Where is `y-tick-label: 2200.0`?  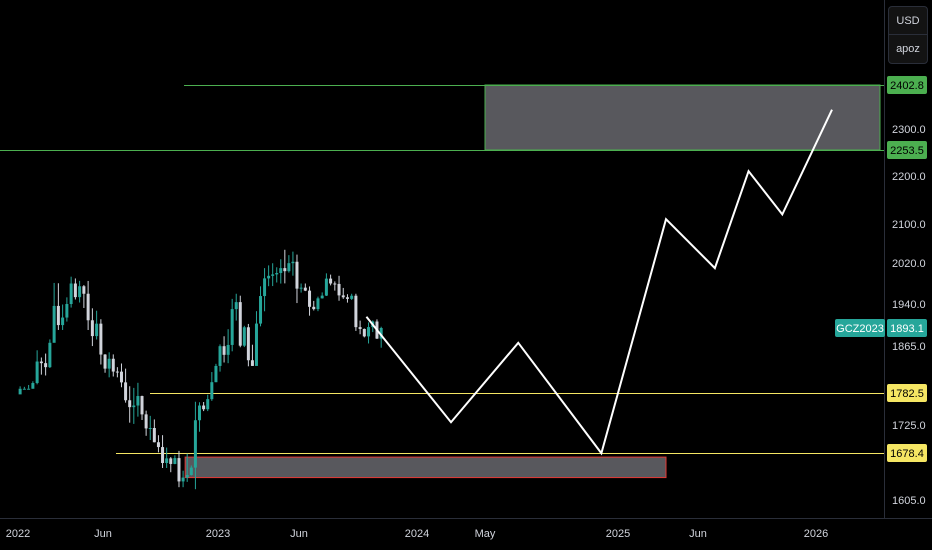
y-tick-label: 2200.0 is located at coordinates (909, 177).